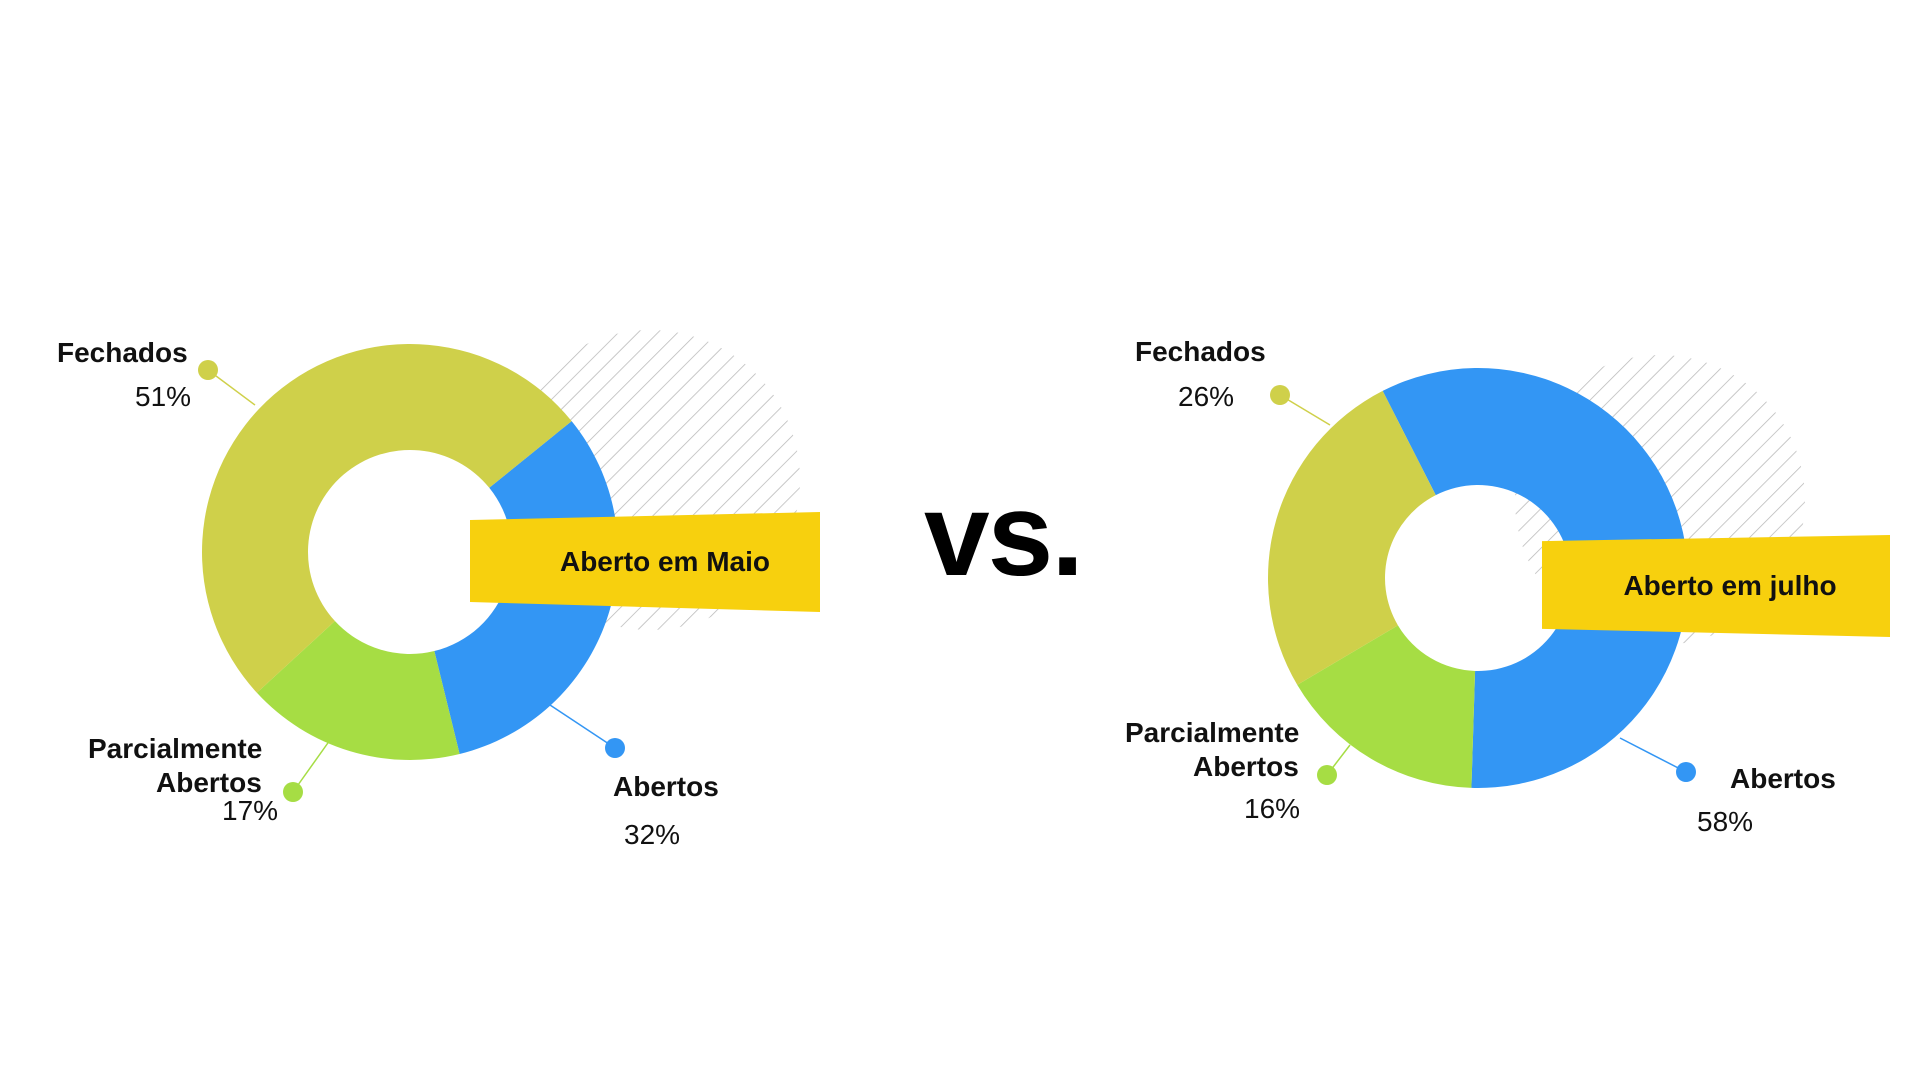  Describe the element at coordinates (1535, 578) in the screenshot. I see `slice-abertos` at that location.